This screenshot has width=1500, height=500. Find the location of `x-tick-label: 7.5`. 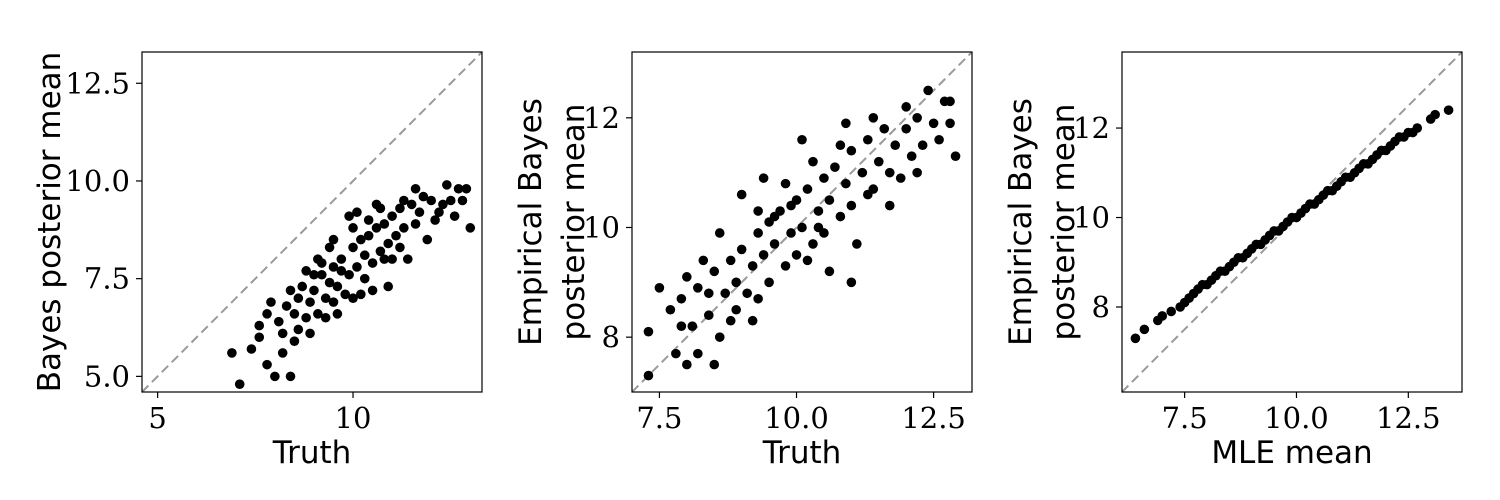

x-tick-label: 7.5 is located at coordinates (1185, 418).